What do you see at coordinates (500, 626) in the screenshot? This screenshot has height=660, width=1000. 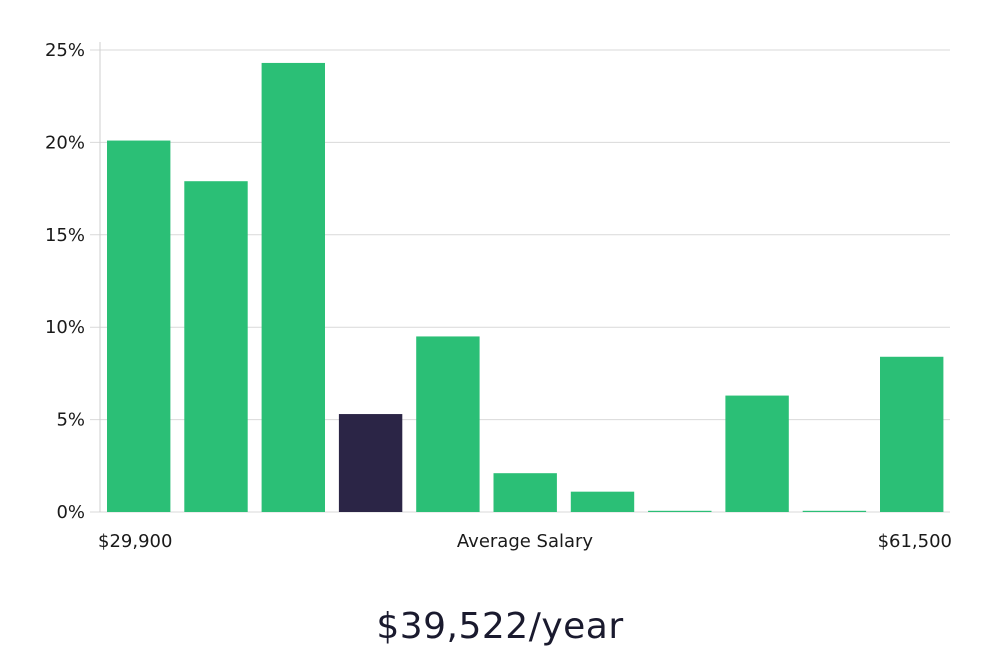 I see `average-salary-caption: $39,522/year` at bounding box center [500, 626].